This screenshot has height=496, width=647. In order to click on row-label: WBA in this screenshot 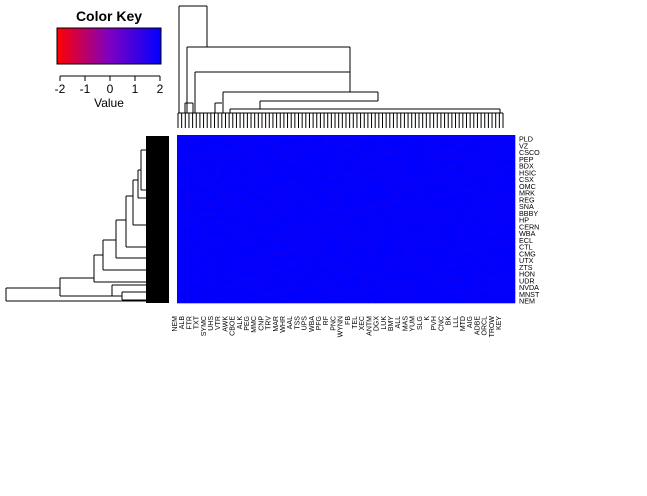, I will do `click(527, 233)`.